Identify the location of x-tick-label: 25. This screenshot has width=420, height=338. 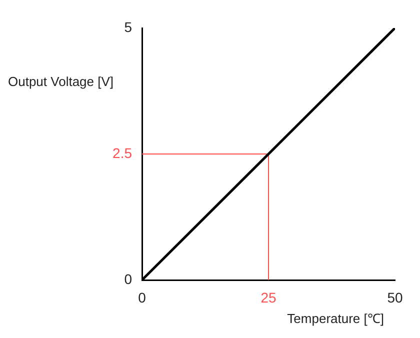
(268, 297).